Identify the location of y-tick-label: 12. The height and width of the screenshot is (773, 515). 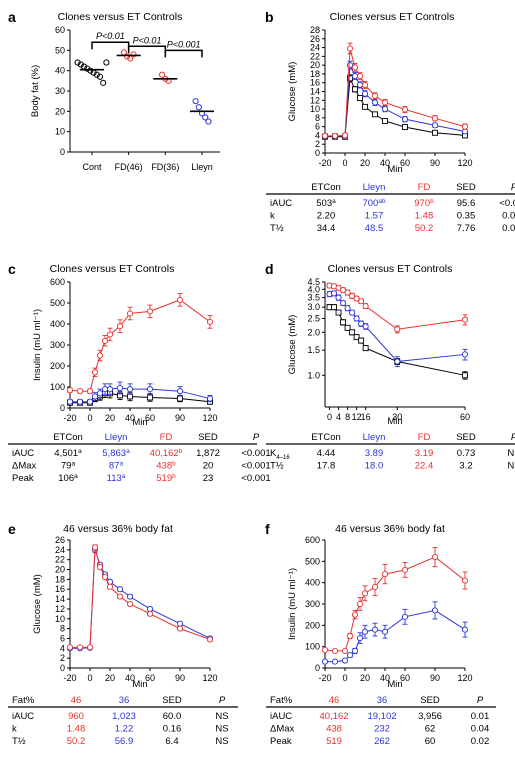
(315, 100).